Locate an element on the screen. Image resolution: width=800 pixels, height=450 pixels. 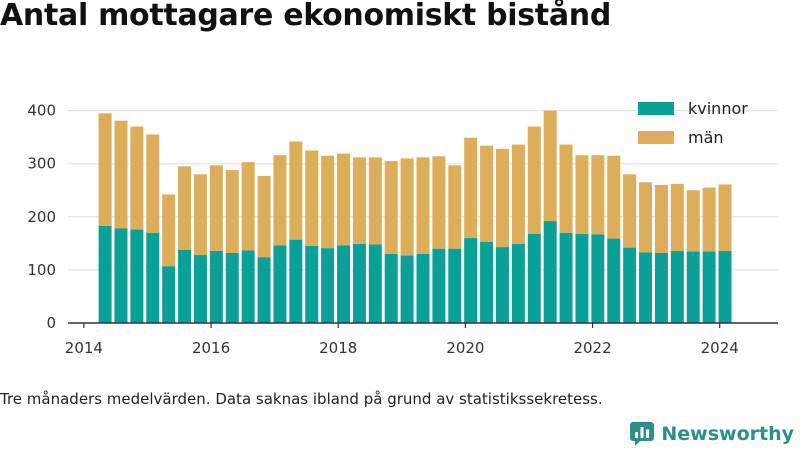
x-tick-label: 2014 is located at coordinates (84, 348).